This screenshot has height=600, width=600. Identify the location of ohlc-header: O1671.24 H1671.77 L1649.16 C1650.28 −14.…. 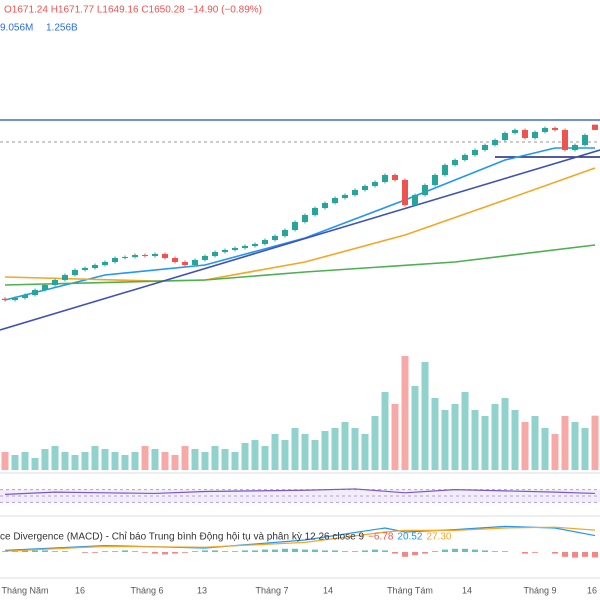
(133, 10).